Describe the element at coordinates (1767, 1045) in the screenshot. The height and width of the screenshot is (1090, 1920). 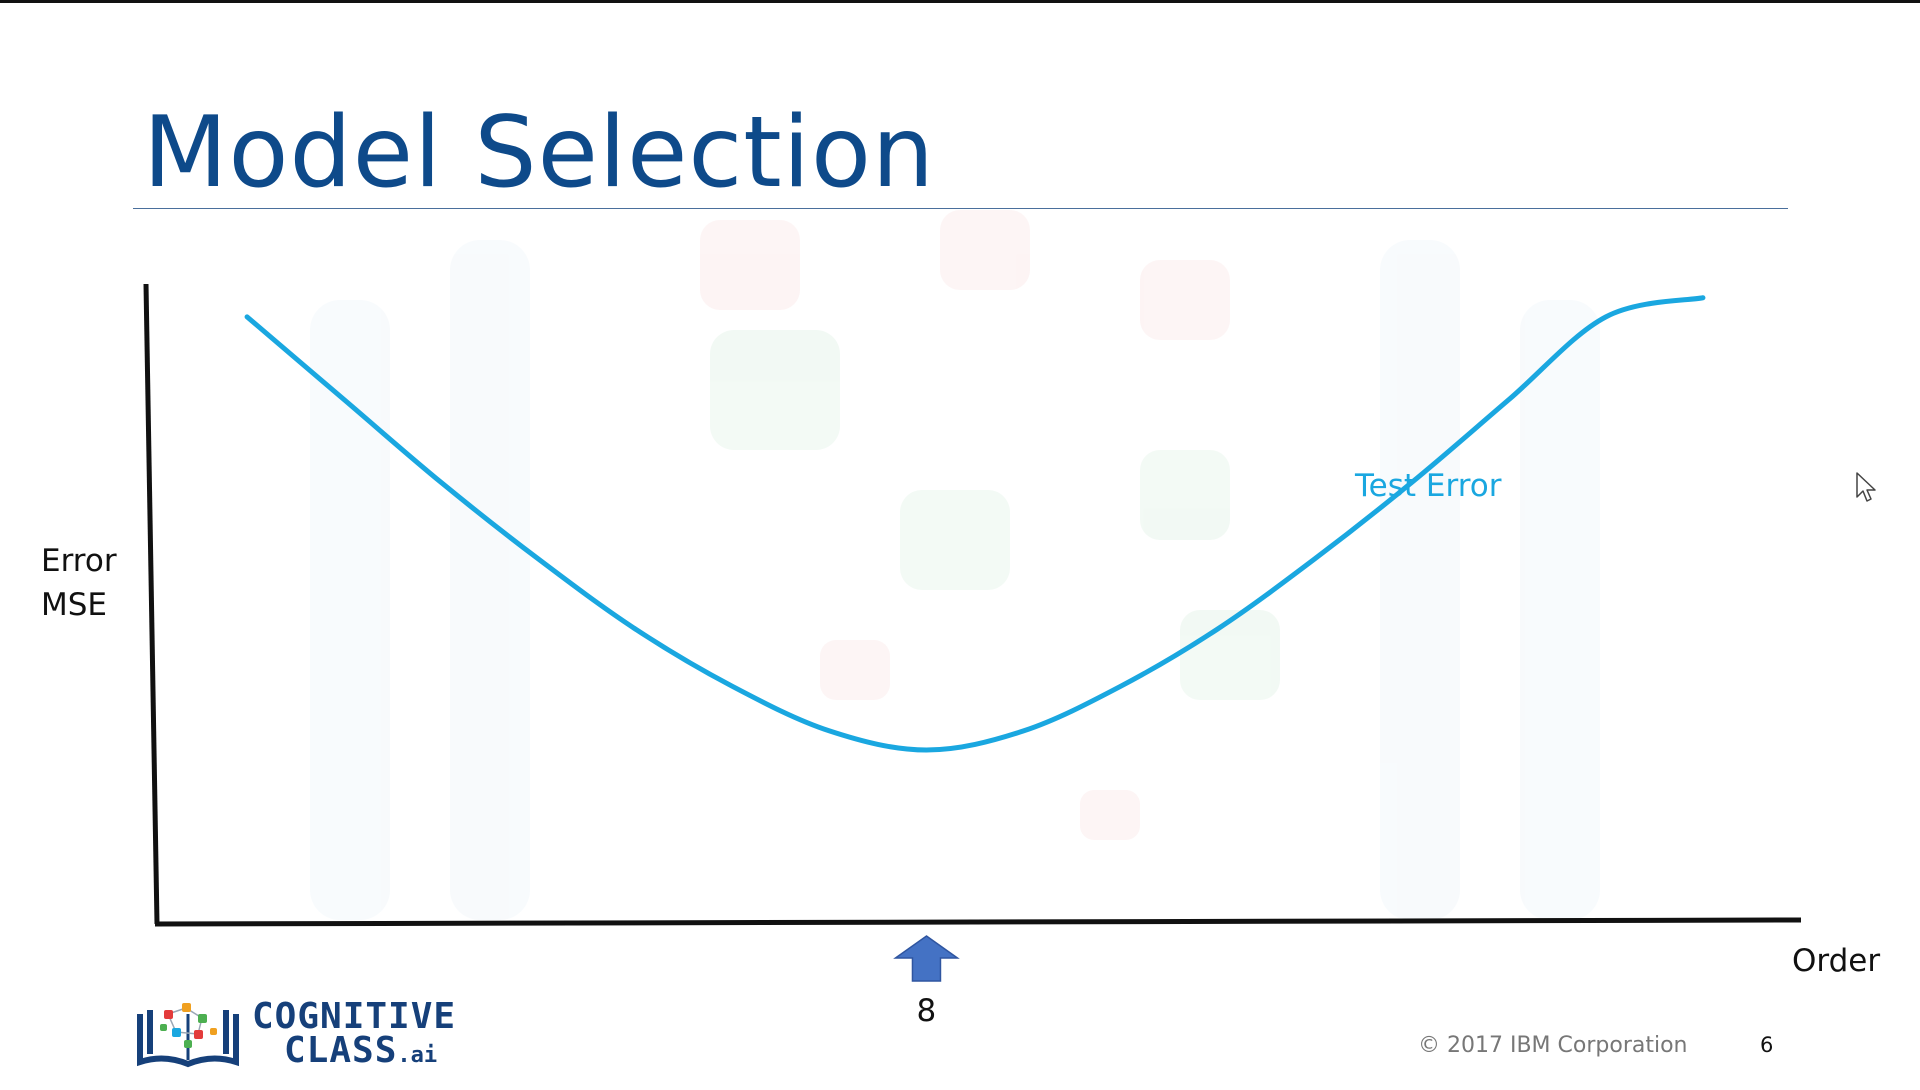
I see `page-number: 6` at that location.